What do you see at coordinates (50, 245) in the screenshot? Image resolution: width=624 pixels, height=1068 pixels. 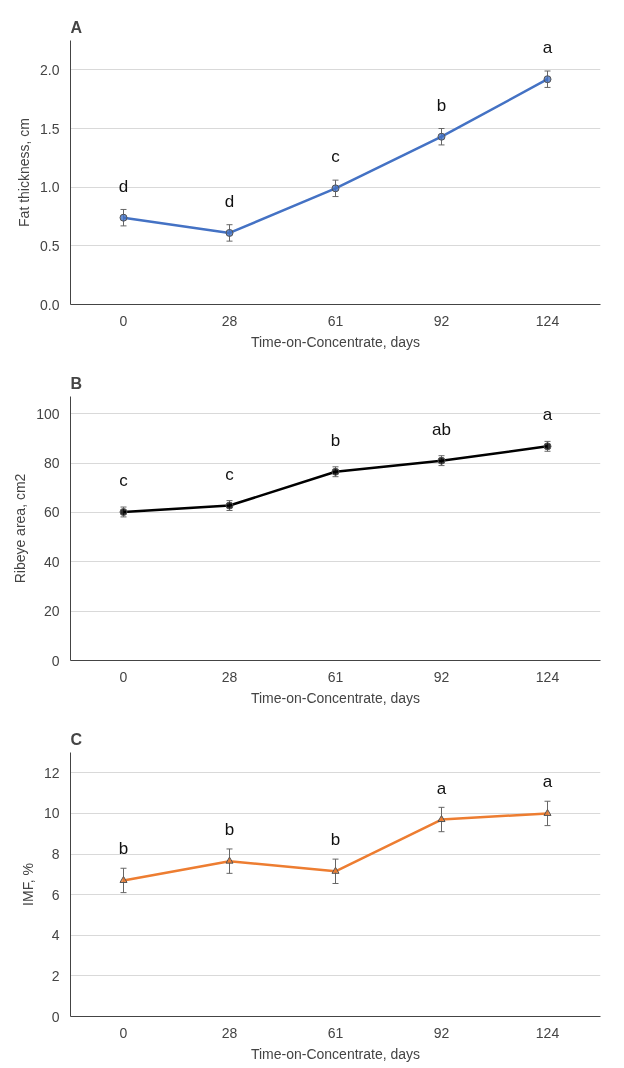 I see `y-tick-label: 0.5` at bounding box center [50, 245].